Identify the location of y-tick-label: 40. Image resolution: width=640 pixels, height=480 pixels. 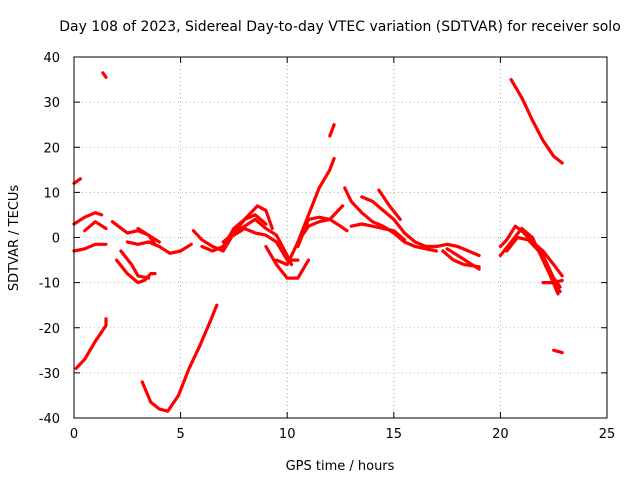
(51, 58).